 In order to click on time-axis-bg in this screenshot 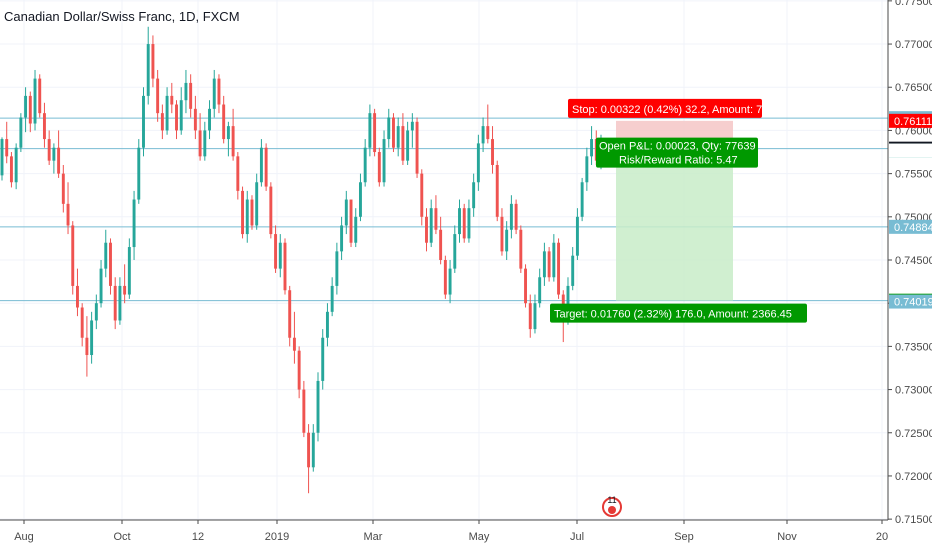, I will do `click(444, 535)`.